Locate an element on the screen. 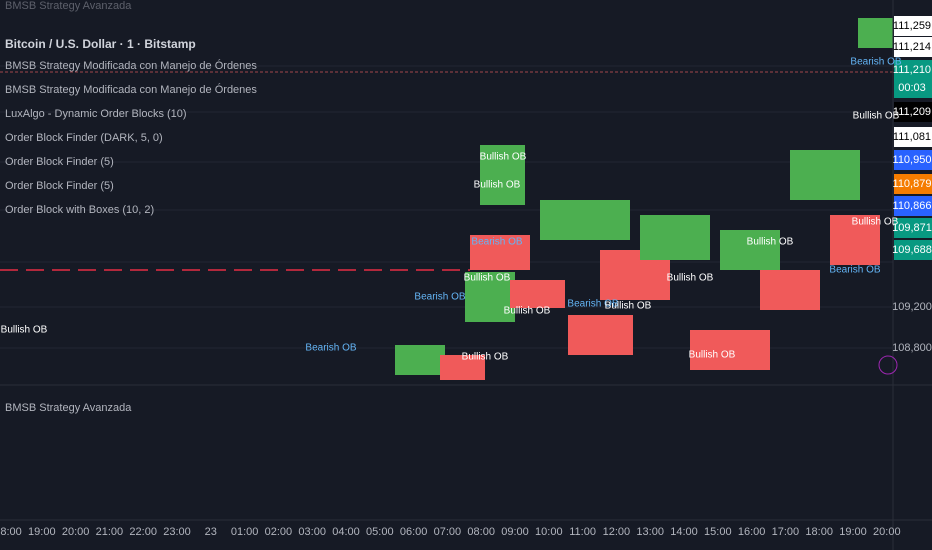  price-label: 111,081 is located at coordinates (912, 137).